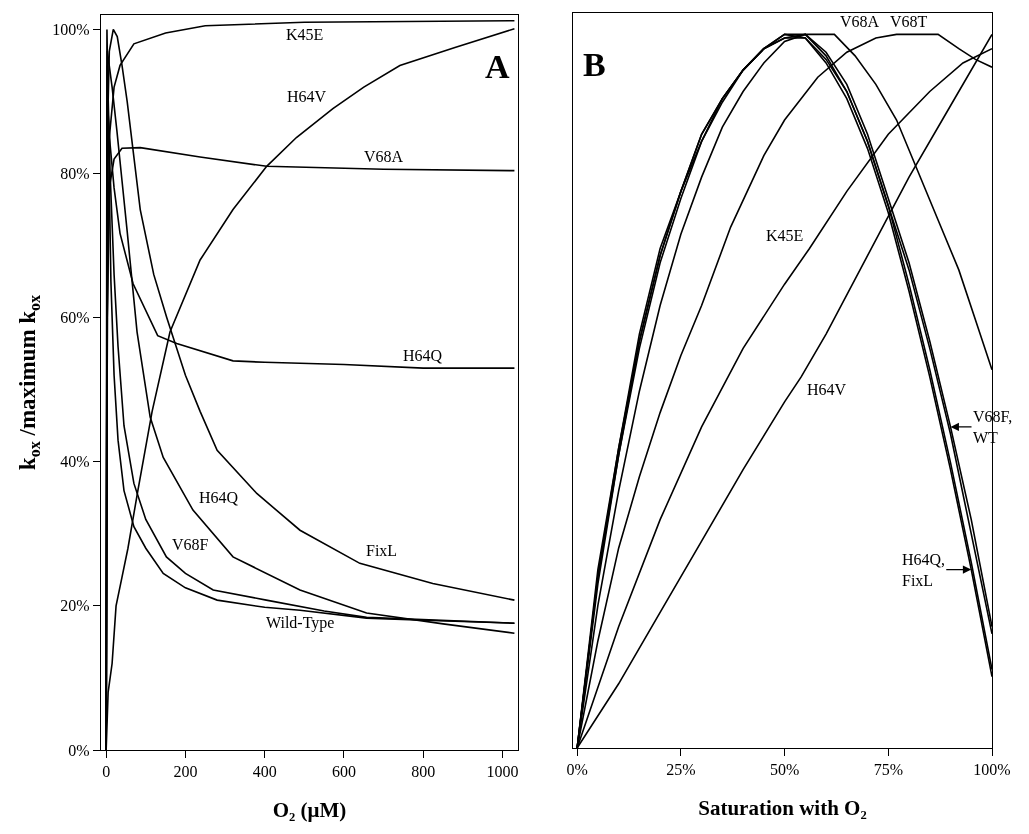 The width and height of the screenshot is (1029, 834). What do you see at coordinates (75, 318) in the screenshot?
I see `y-tick-label: 60%` at bounding box center [75, 318].